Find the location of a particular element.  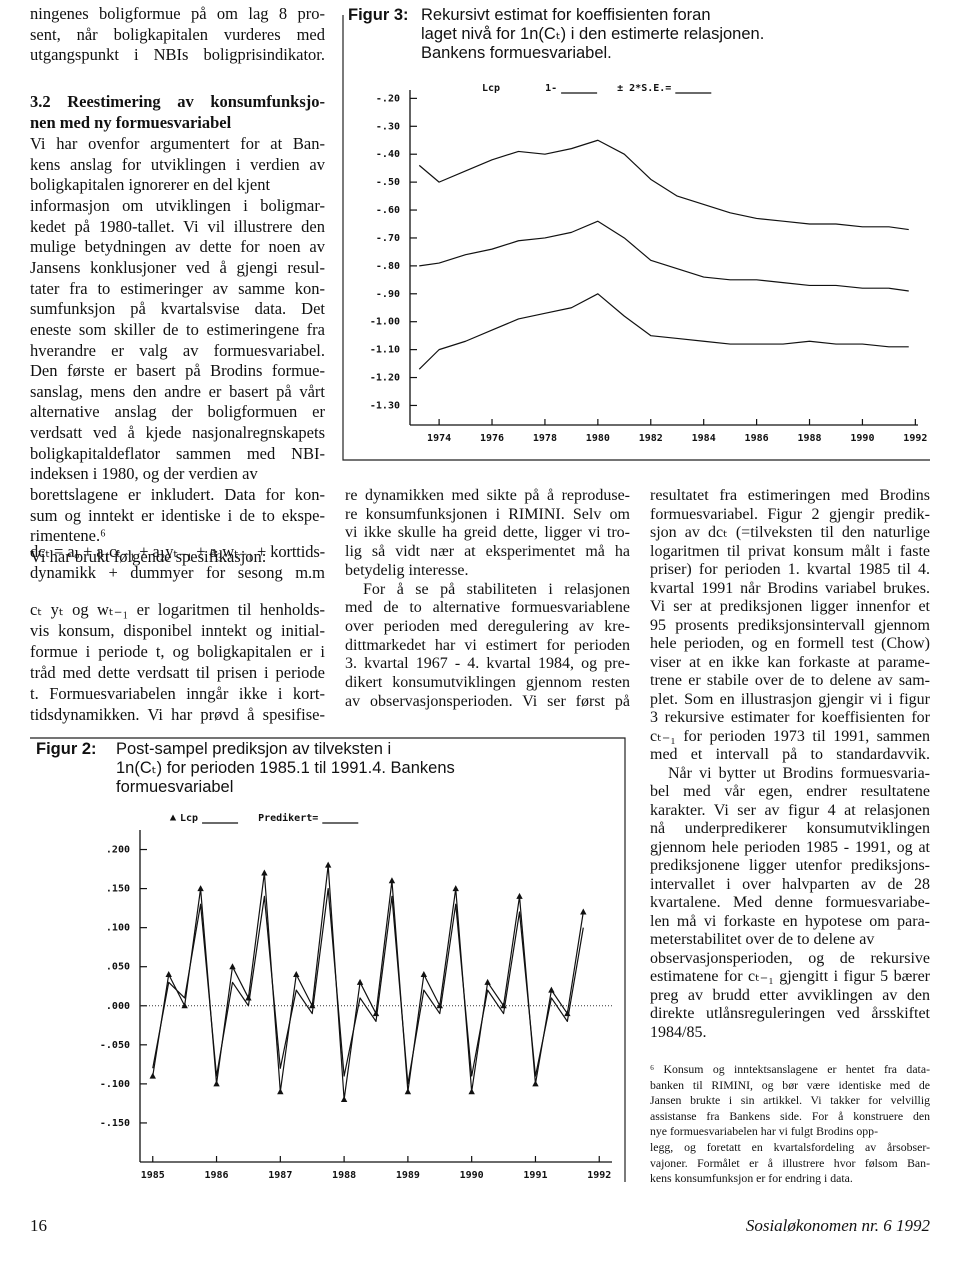

text-line: betydelig interesse. is located at coordinates (407, 570).